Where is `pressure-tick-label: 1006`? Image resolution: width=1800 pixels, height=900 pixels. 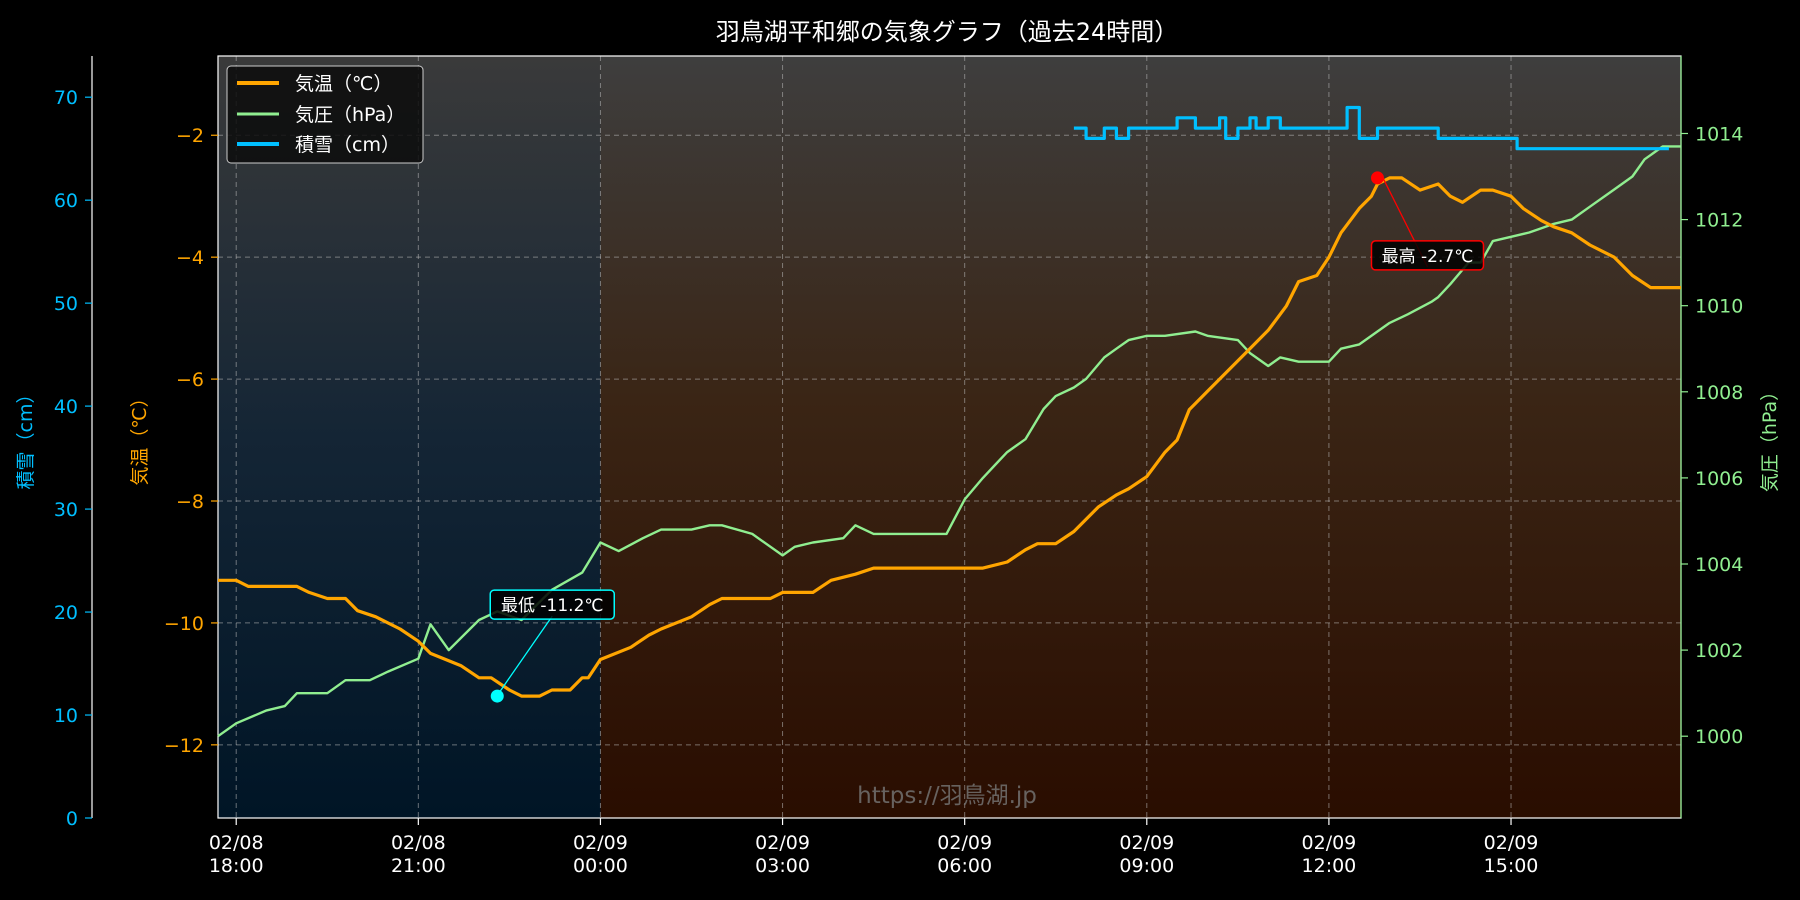
pressure-tick-label: 1006 is located at coordinates (1719, 479).